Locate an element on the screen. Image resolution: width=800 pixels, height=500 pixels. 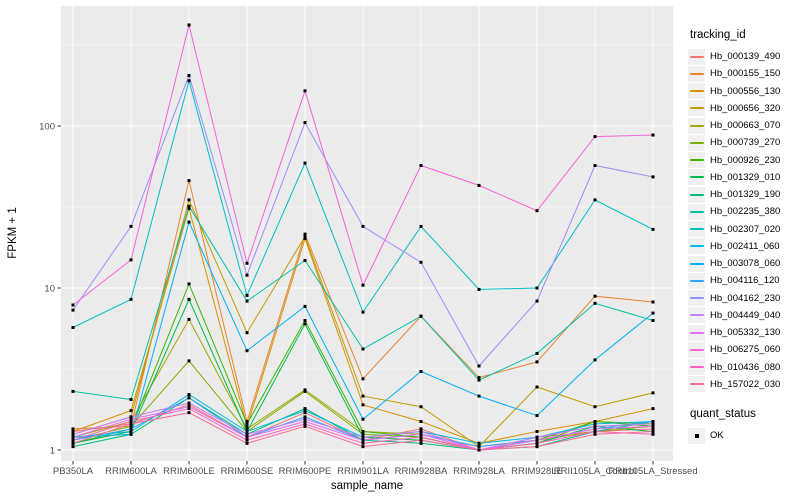
x-tick-label: RRII105LA_Control is located at coordinates (595, 471).